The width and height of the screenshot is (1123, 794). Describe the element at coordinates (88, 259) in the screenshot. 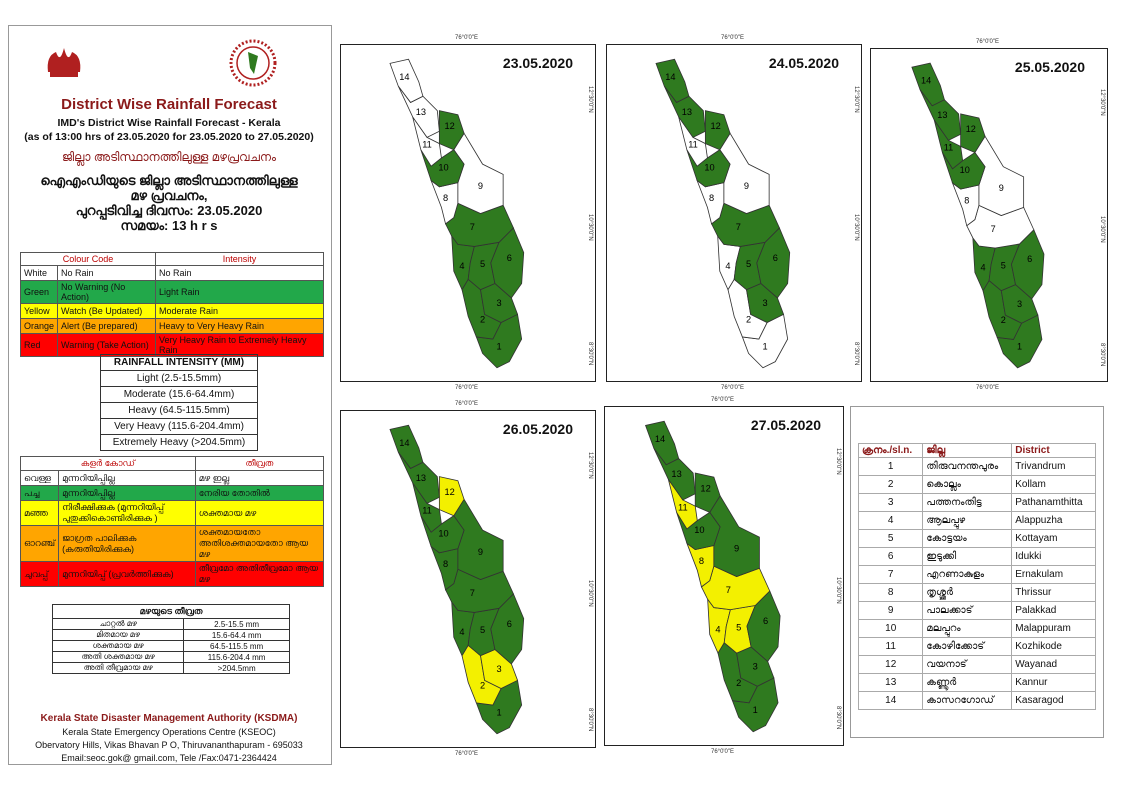

I see `colour-code-header: Colour Code` at that location.